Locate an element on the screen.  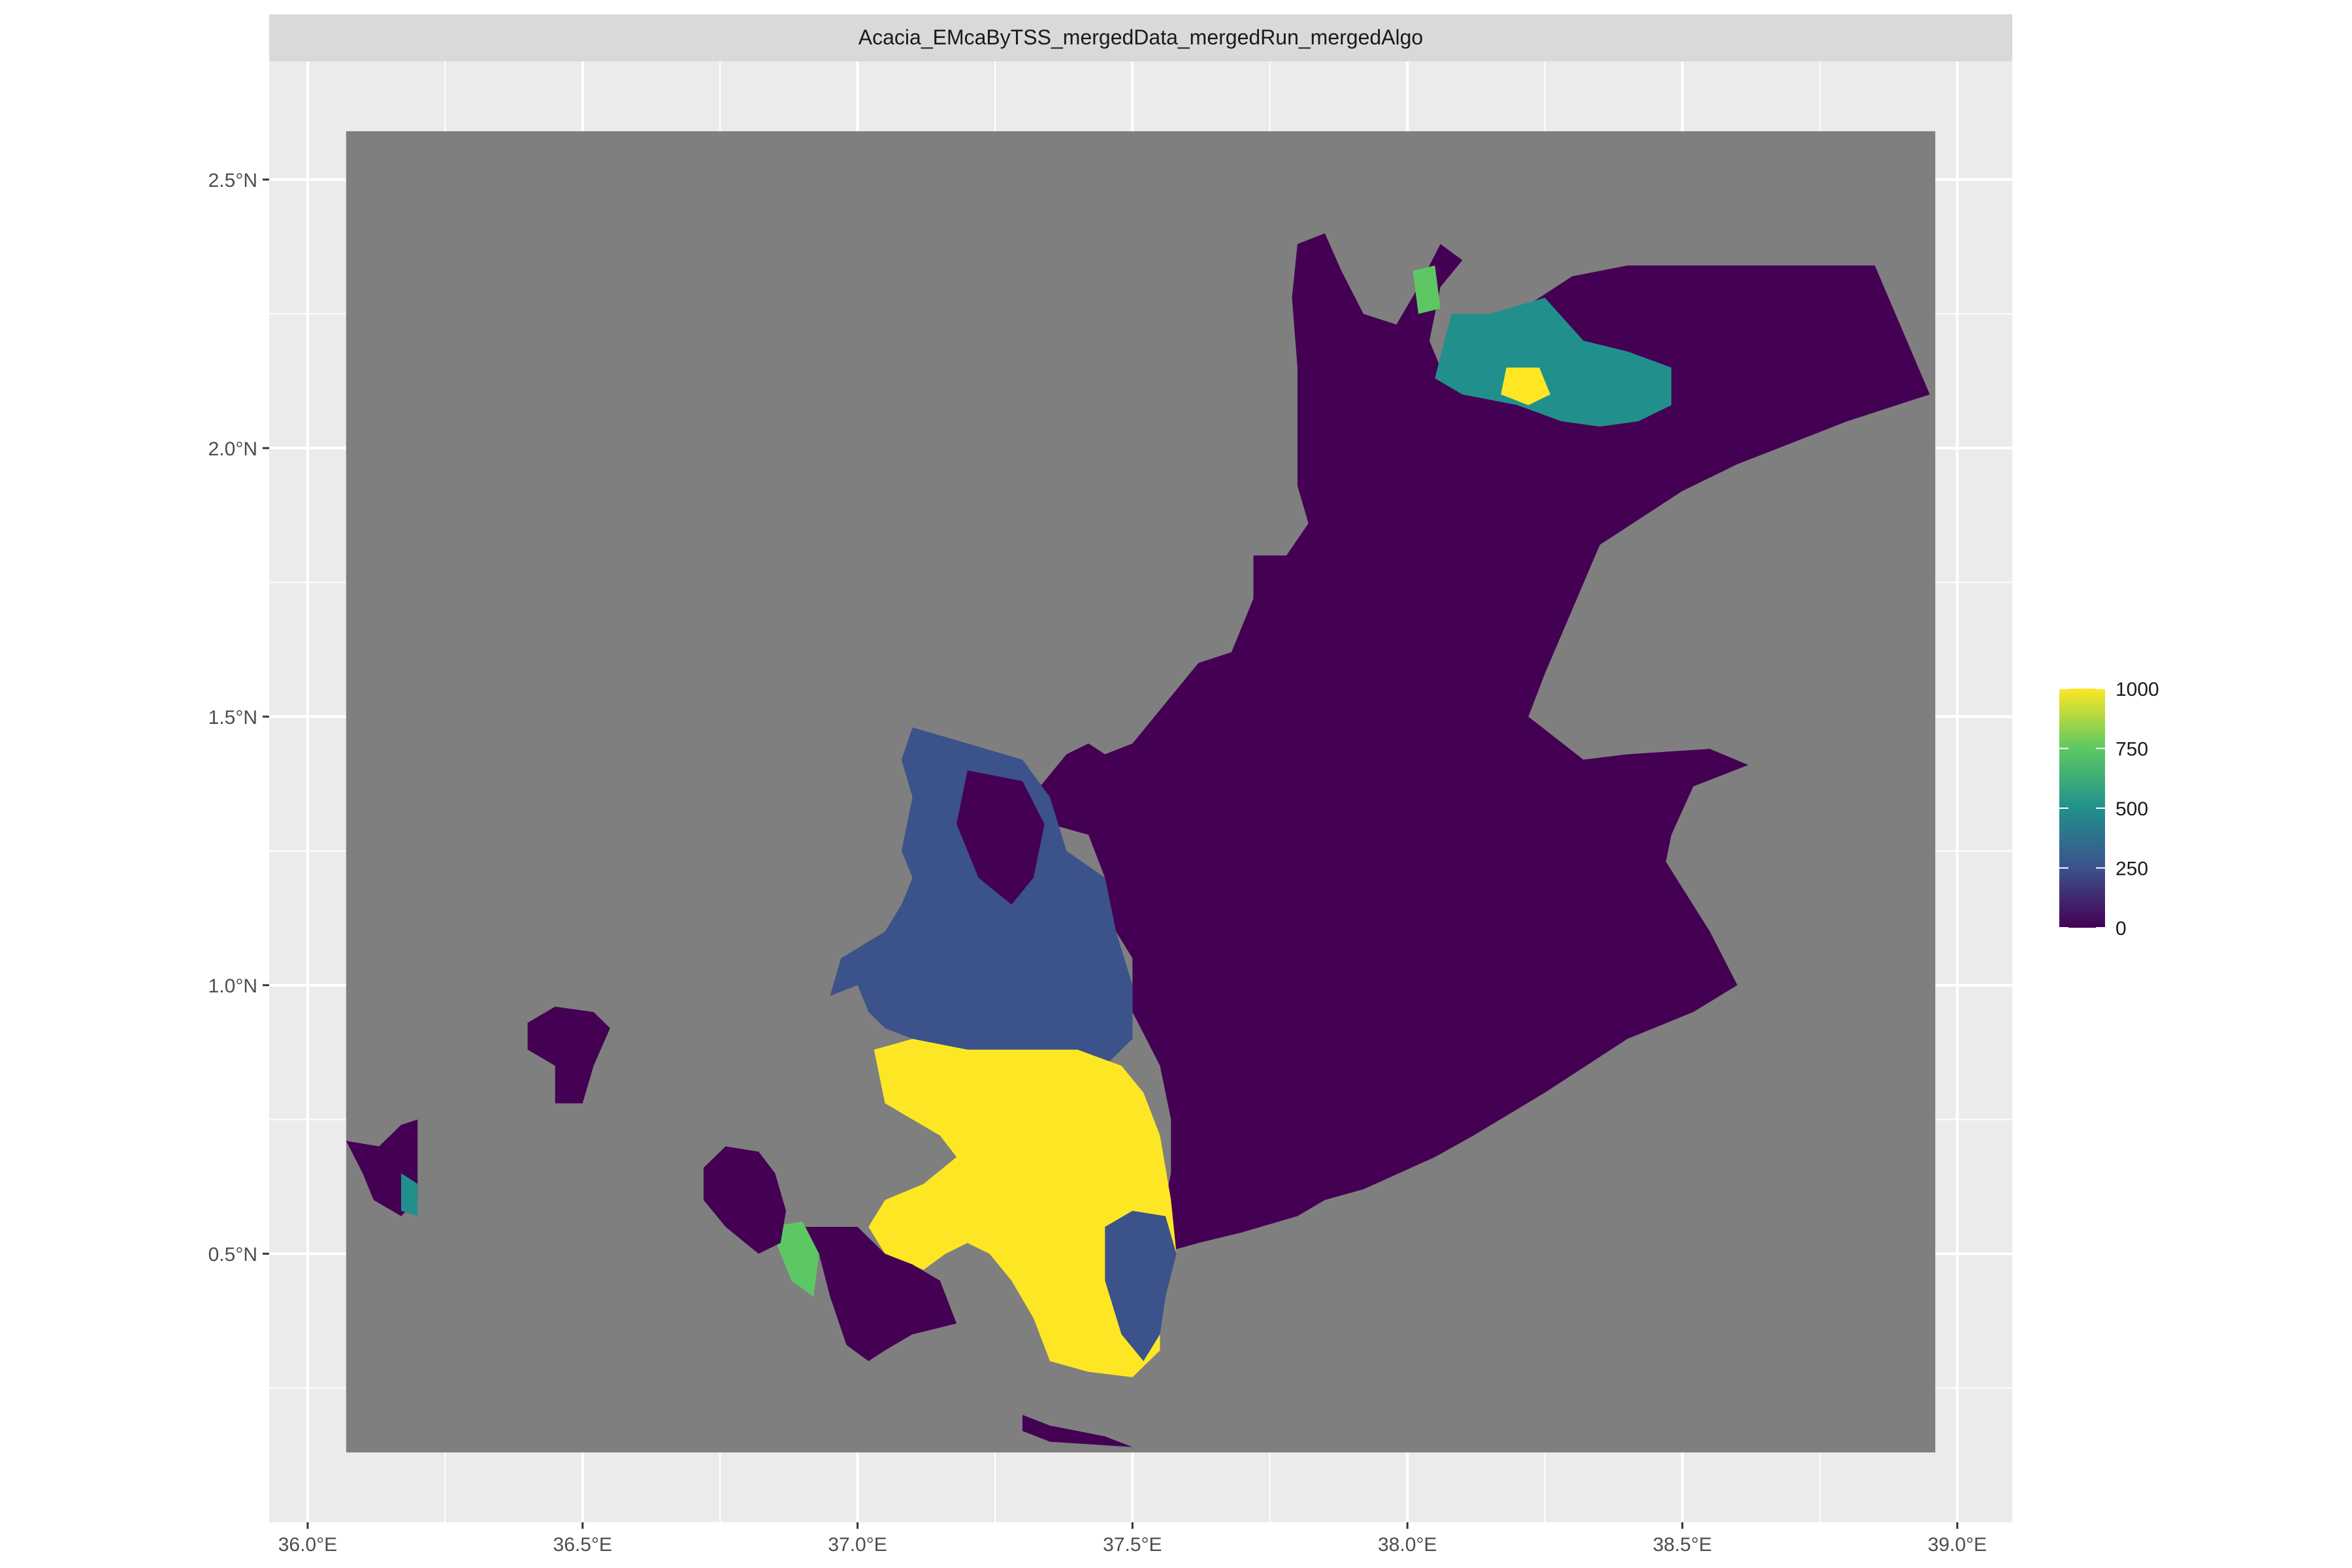
x-tick-label: 36.0°E is located at coordinates (307, 1545).